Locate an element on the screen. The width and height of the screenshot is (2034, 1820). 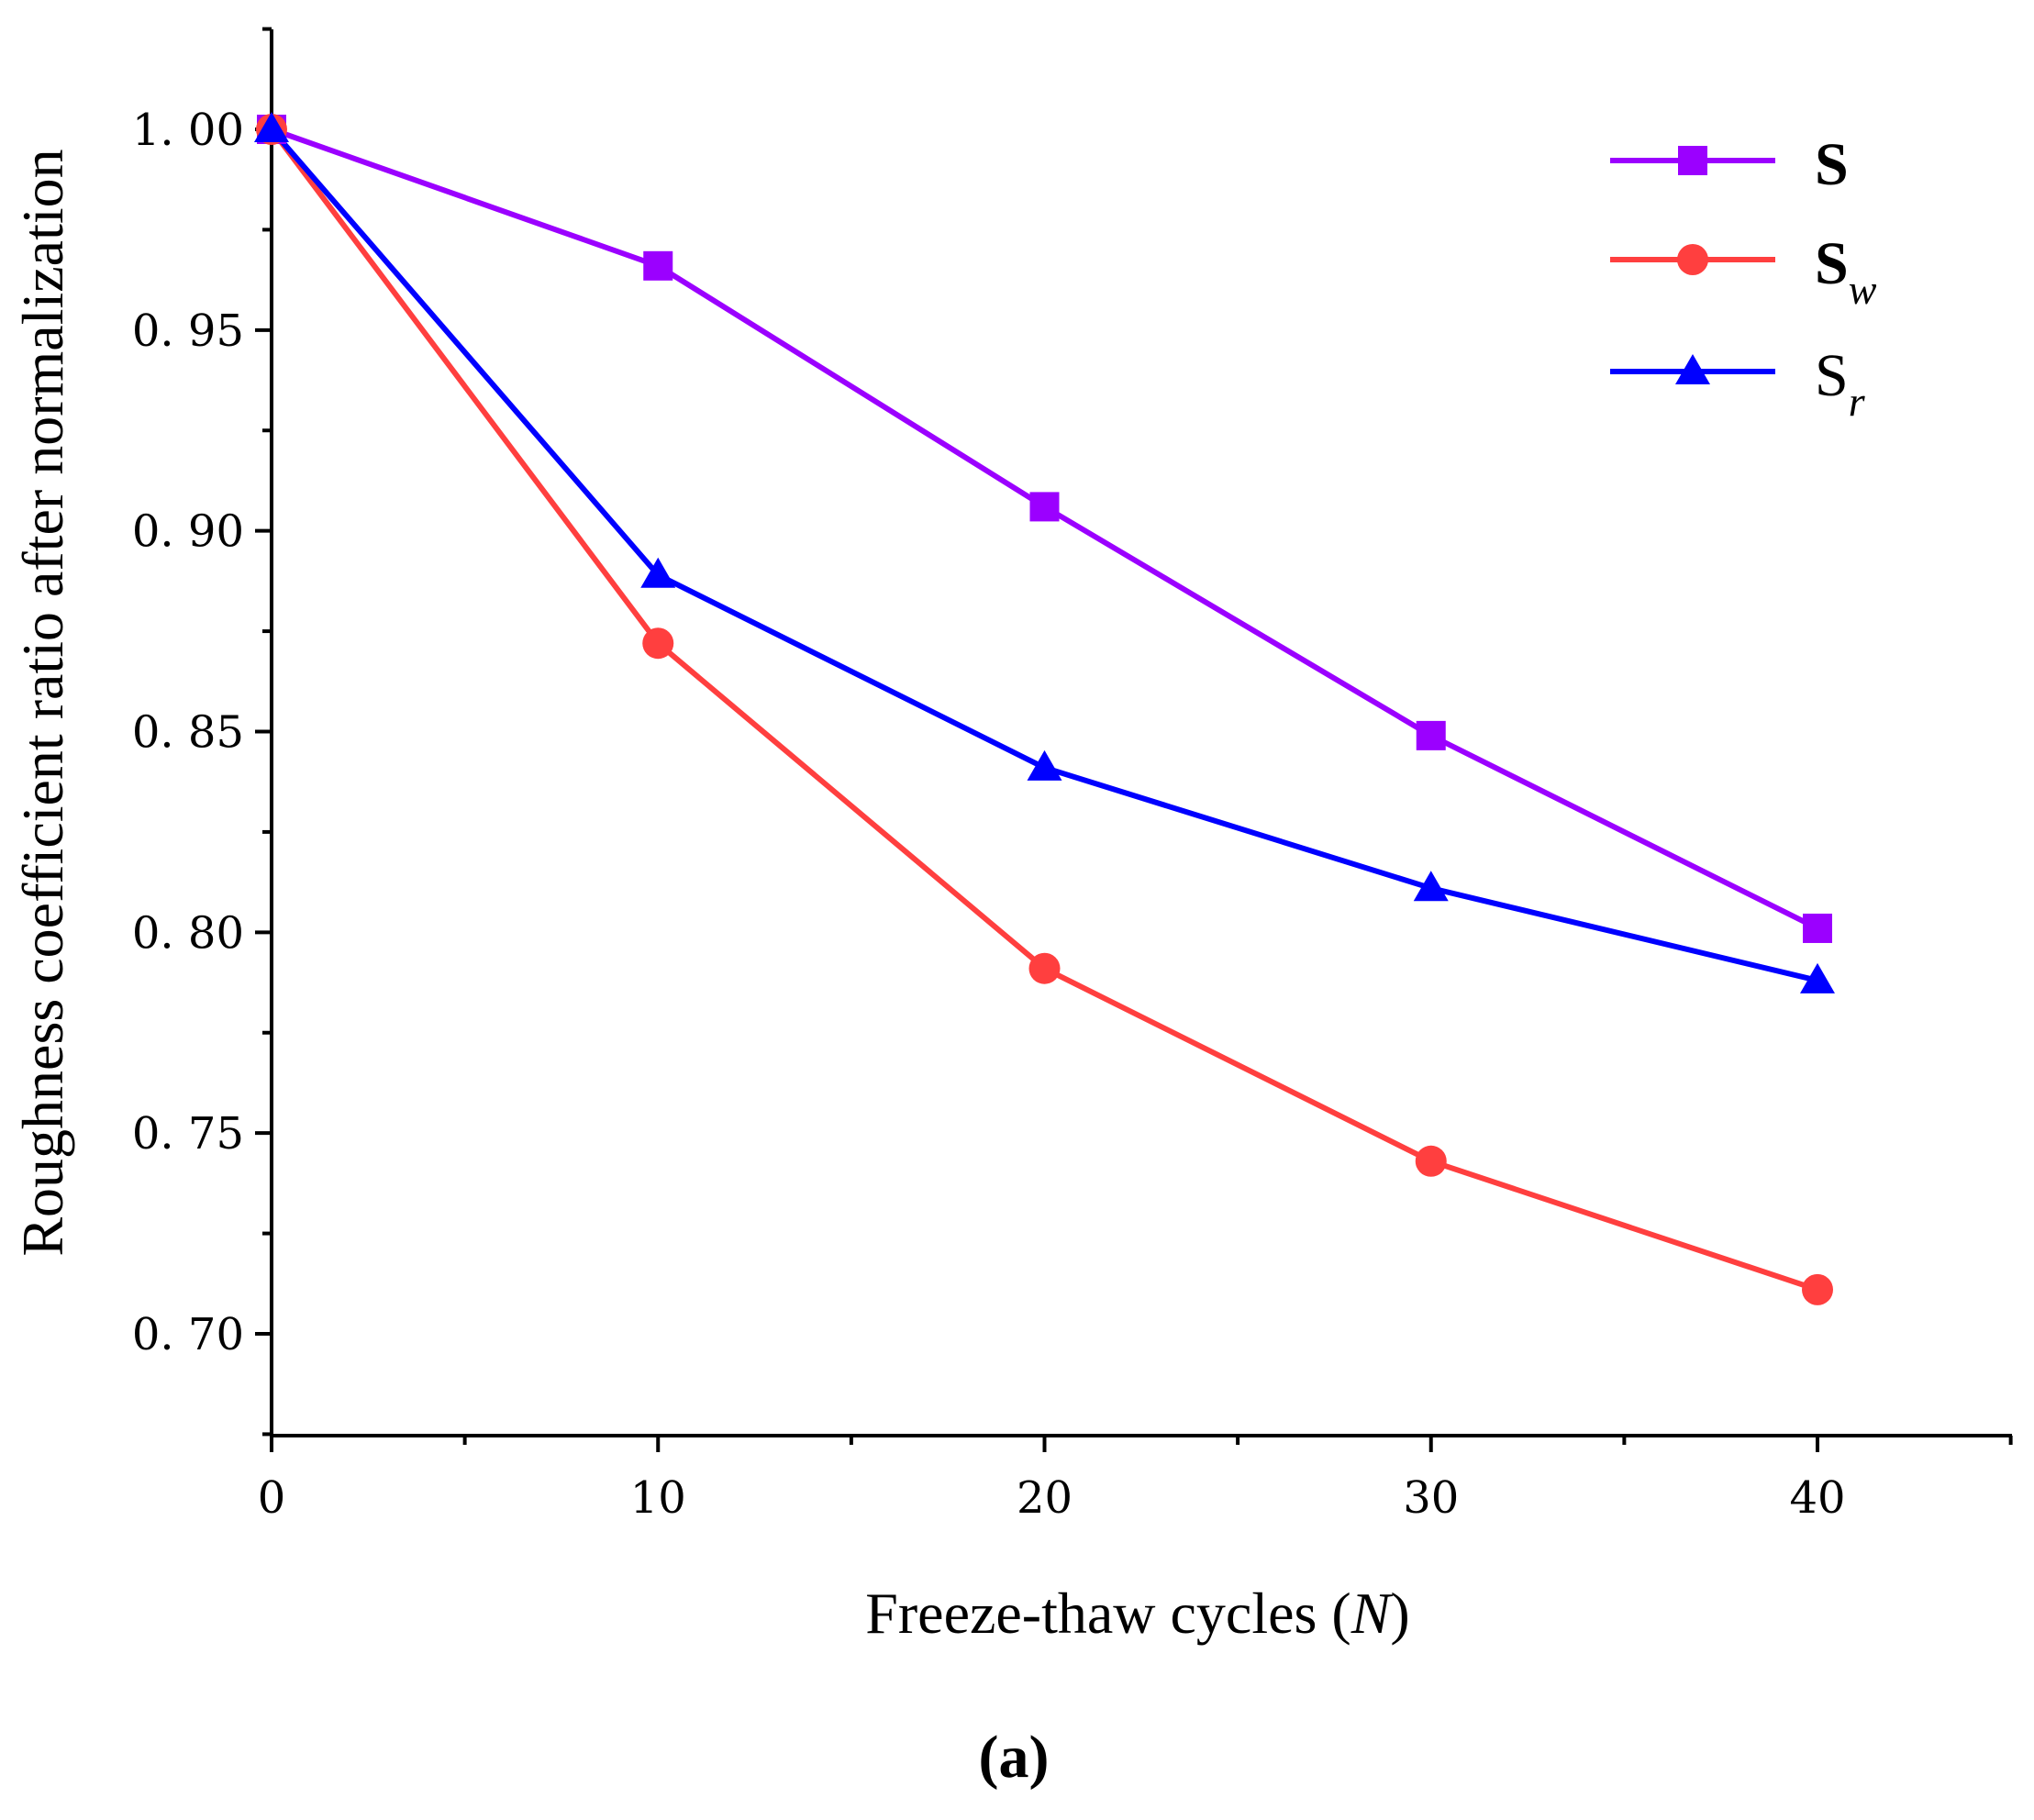
legend-label-s-w: Sw is located at coordinates (1846, 271).